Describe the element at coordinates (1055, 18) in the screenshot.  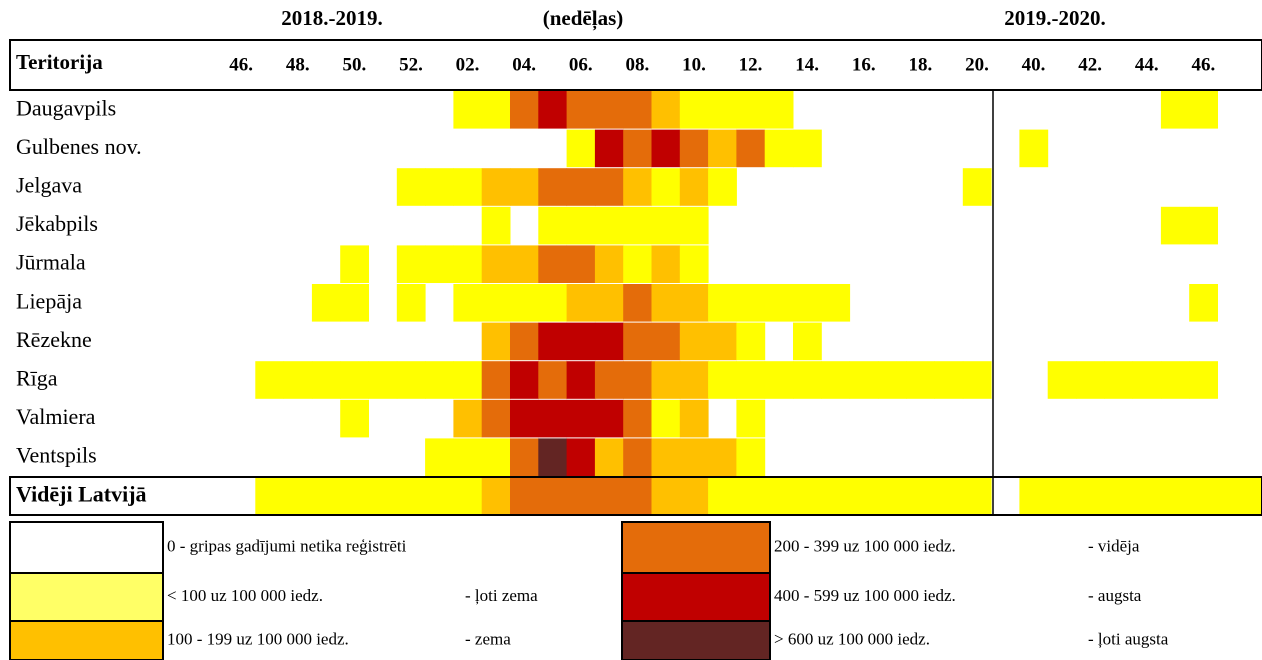
I see `season-2: 2019.-2020.` at that location.